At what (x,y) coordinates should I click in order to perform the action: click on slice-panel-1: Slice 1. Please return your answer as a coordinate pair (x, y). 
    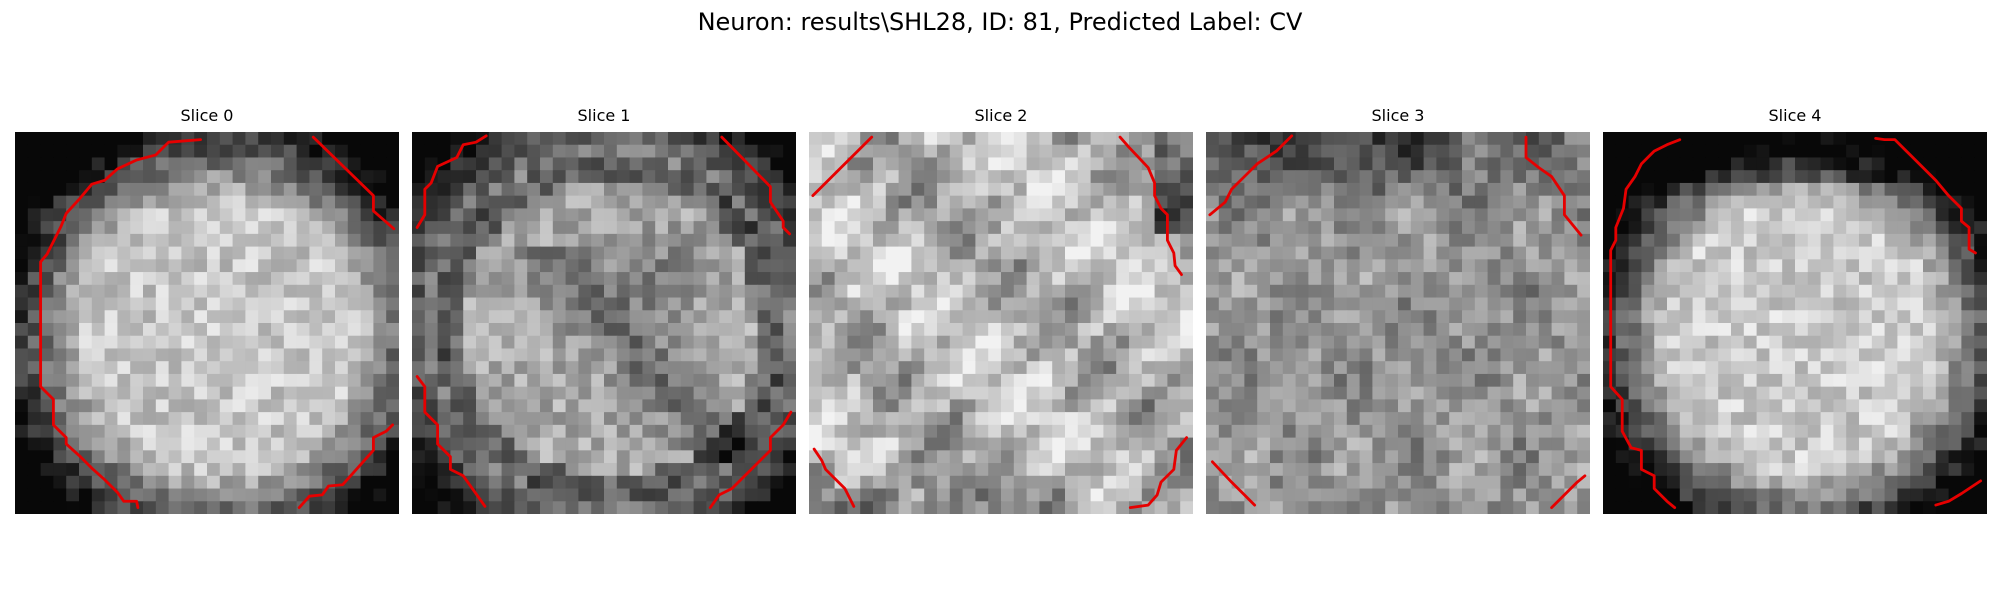
    Looking at the image, I should click on (604, 311).